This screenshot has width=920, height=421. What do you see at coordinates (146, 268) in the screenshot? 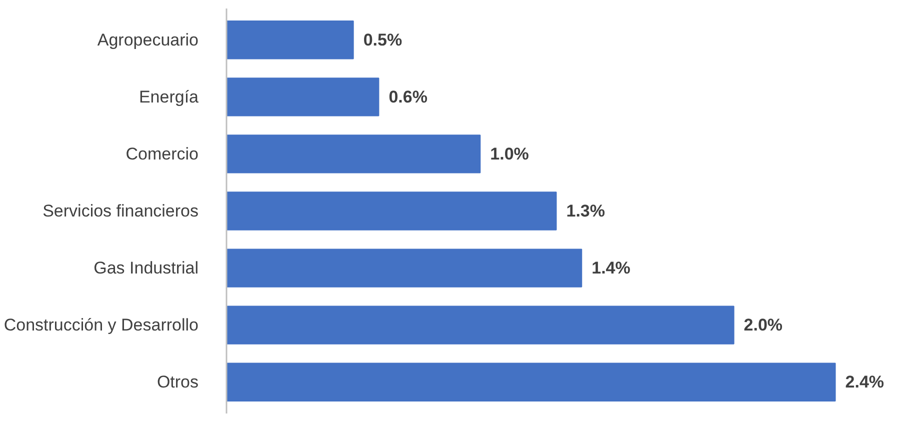
I see `y-tick-label: Gas Industrial` at bounding box center [146, 268].